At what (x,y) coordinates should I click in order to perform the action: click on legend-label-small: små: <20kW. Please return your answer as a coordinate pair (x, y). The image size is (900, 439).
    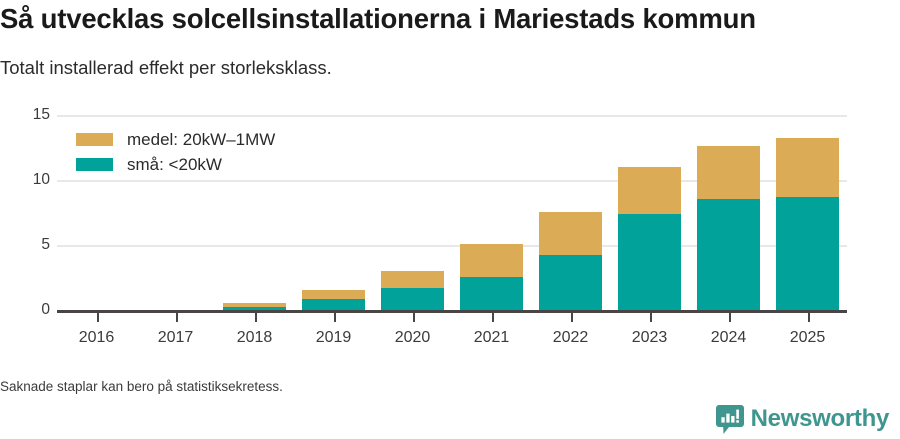
    Looking at the image, I should click on (174, 164).